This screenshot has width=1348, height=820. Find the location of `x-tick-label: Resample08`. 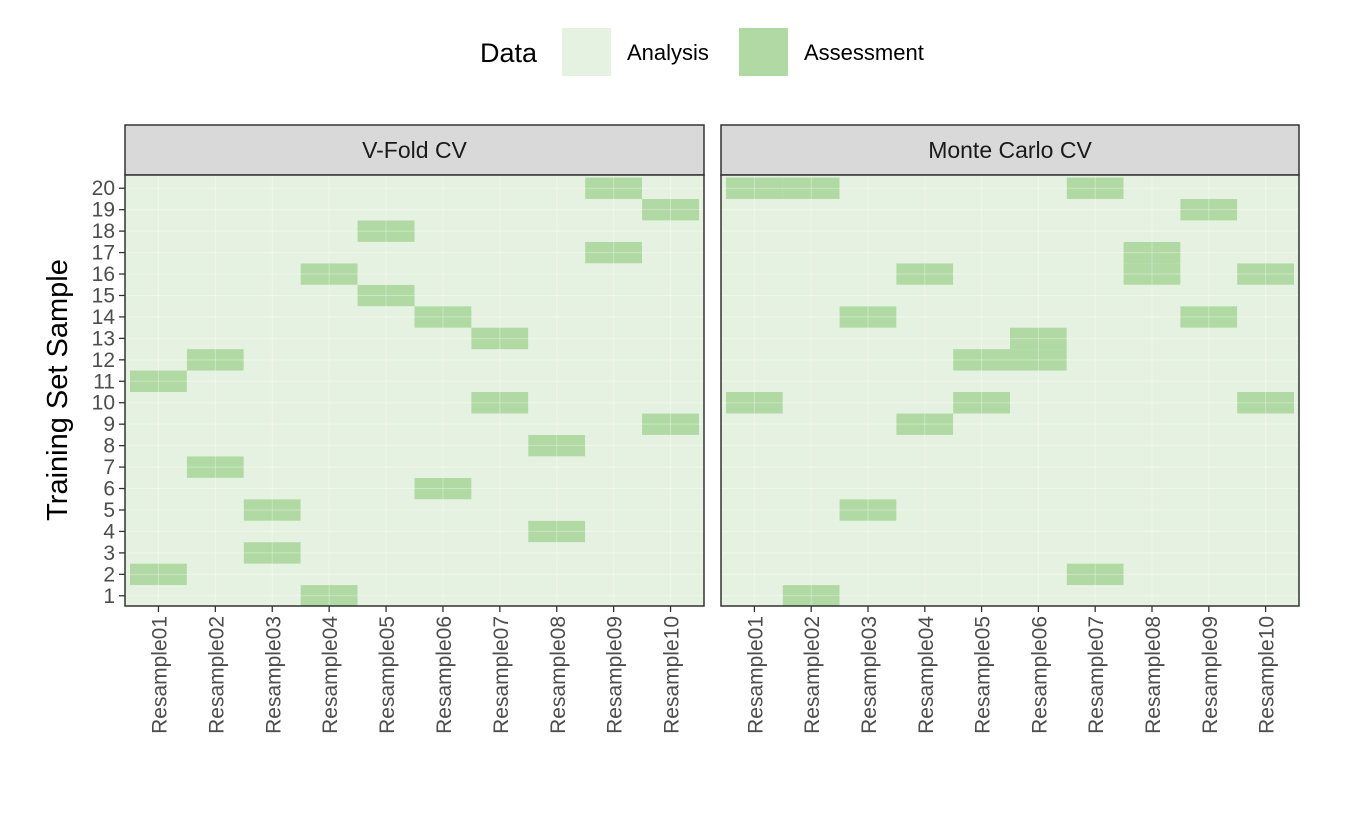

x-tick-label: Resample08 is located at coordinates (558, 675).